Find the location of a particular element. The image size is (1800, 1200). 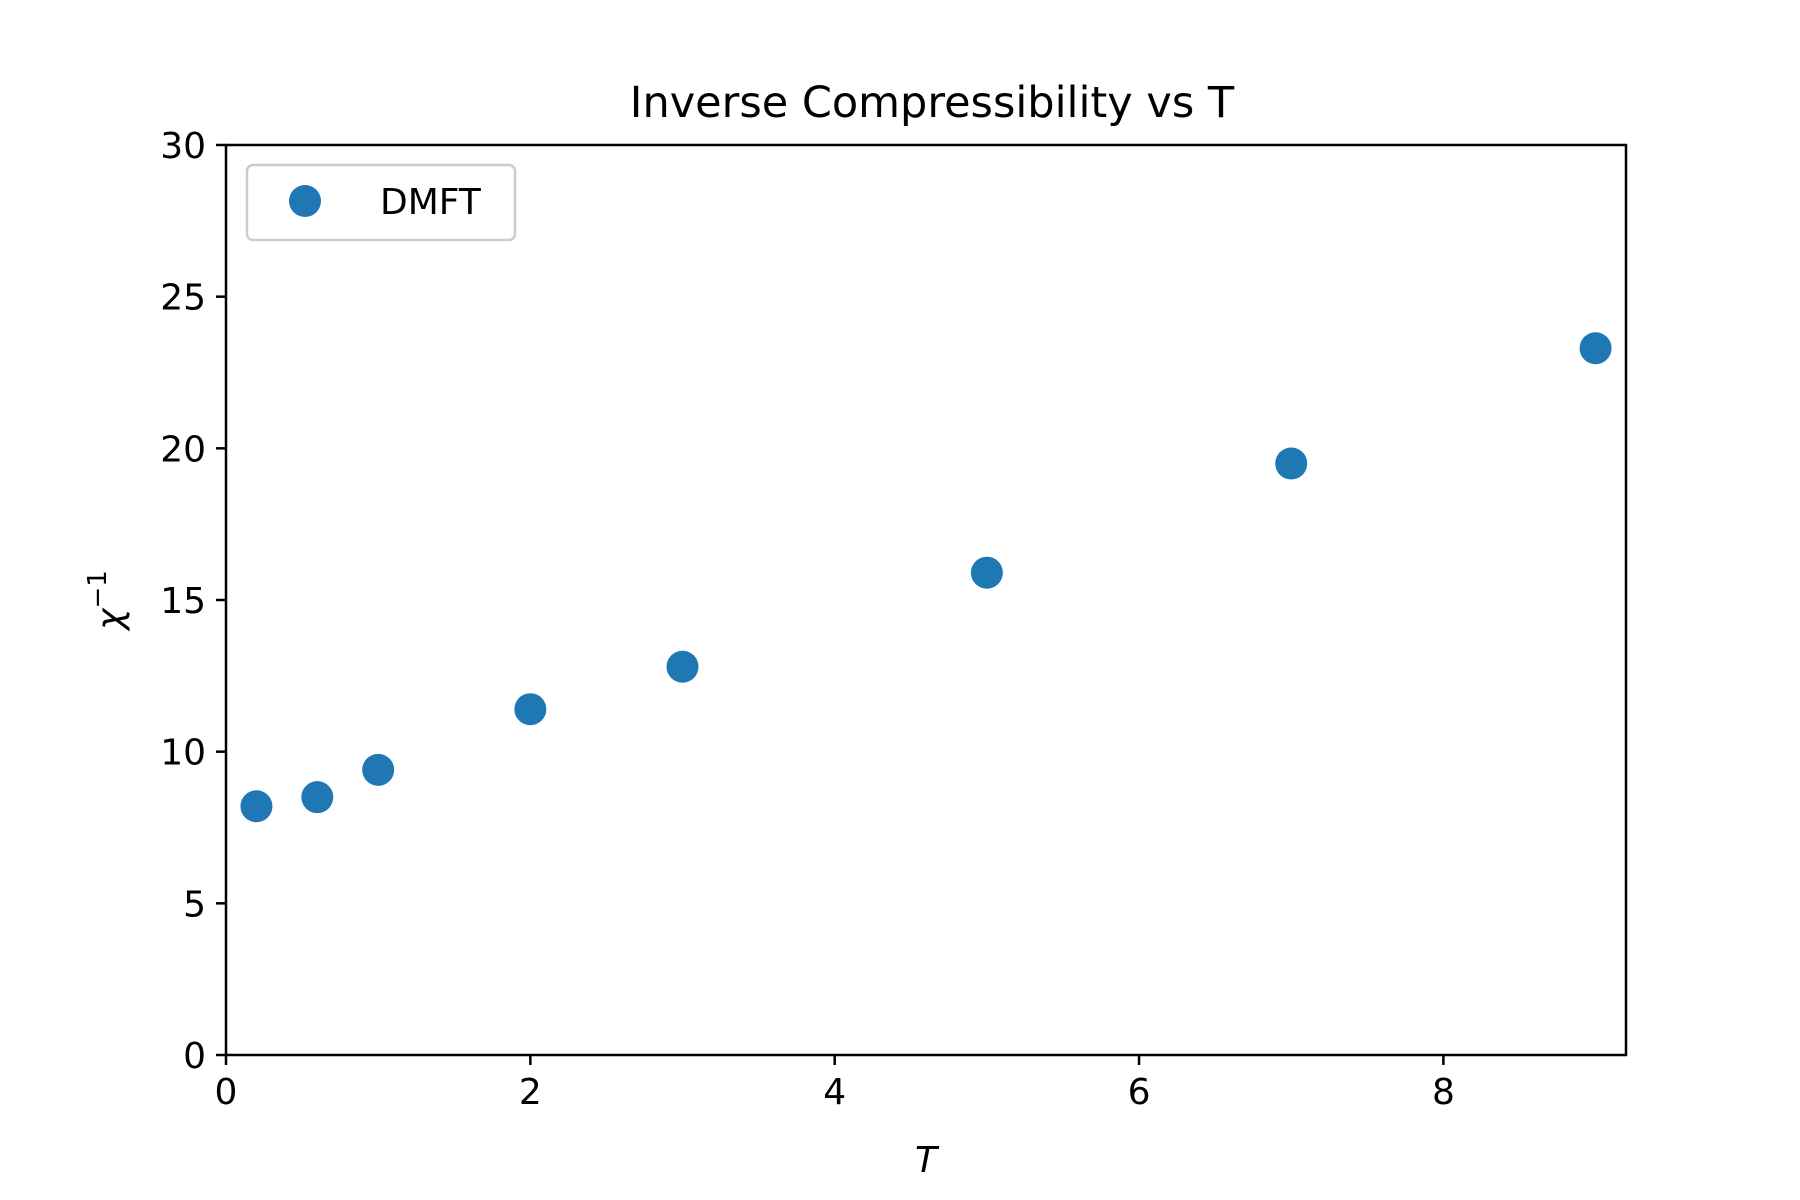

x-tick-label: 4 is located at coordinates (834, 1092).